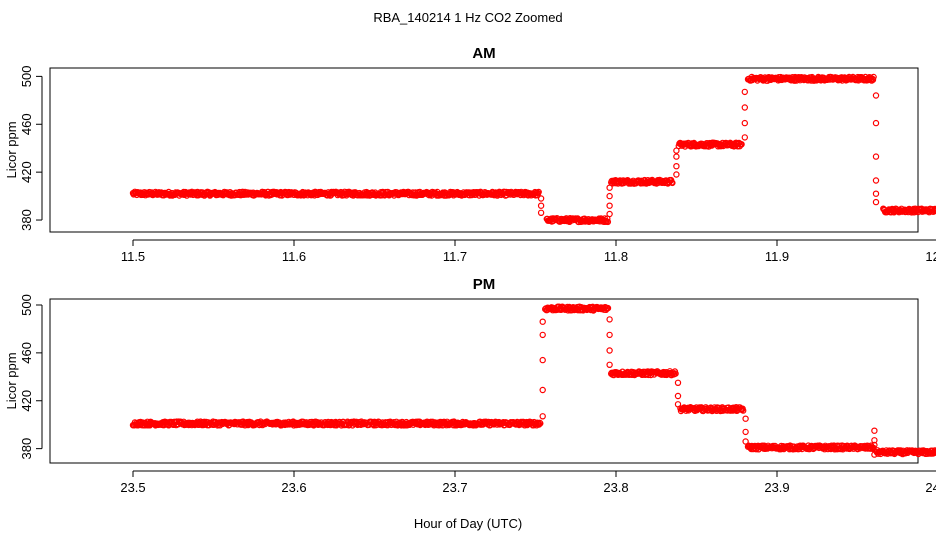 This screenshot has height=545, width=936. Describe the element at coordinates (615, 487) in the screenshot. I see `x-tick-label: 23.8` at that location.